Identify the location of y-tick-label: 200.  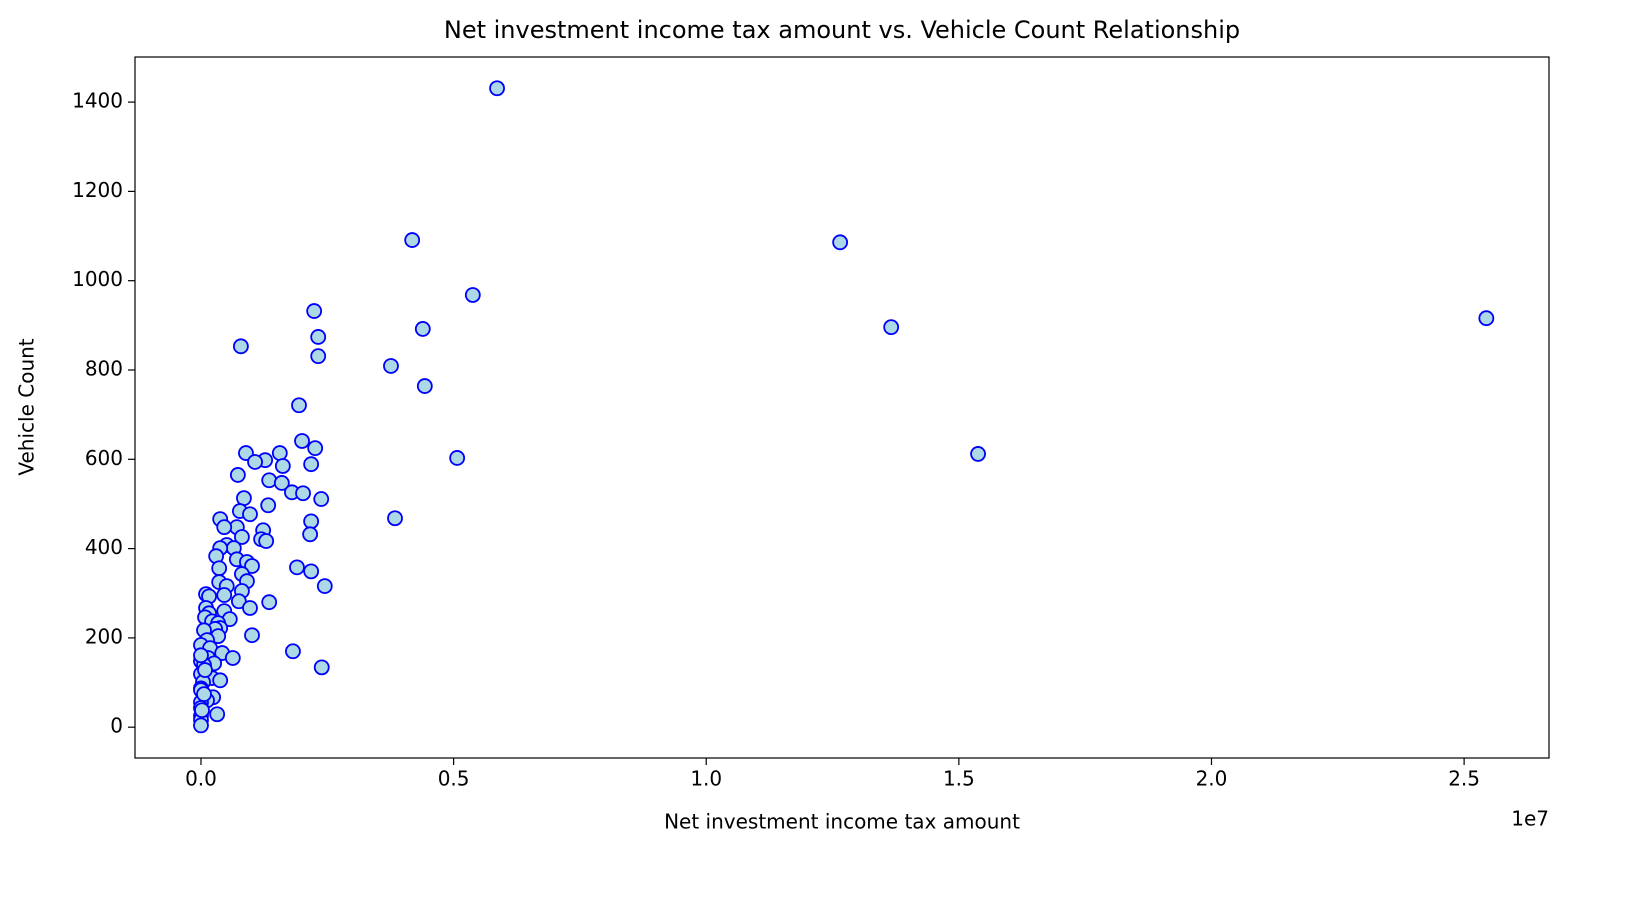
(104, 636).